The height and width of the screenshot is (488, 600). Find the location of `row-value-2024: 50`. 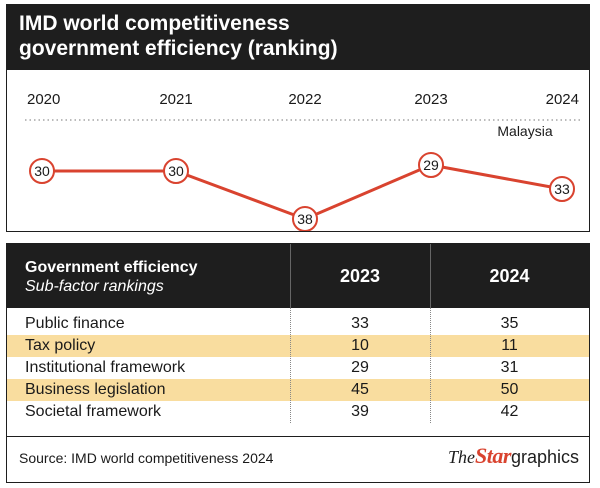

row-value-2024: 50 is located at coordinates (509, 389).